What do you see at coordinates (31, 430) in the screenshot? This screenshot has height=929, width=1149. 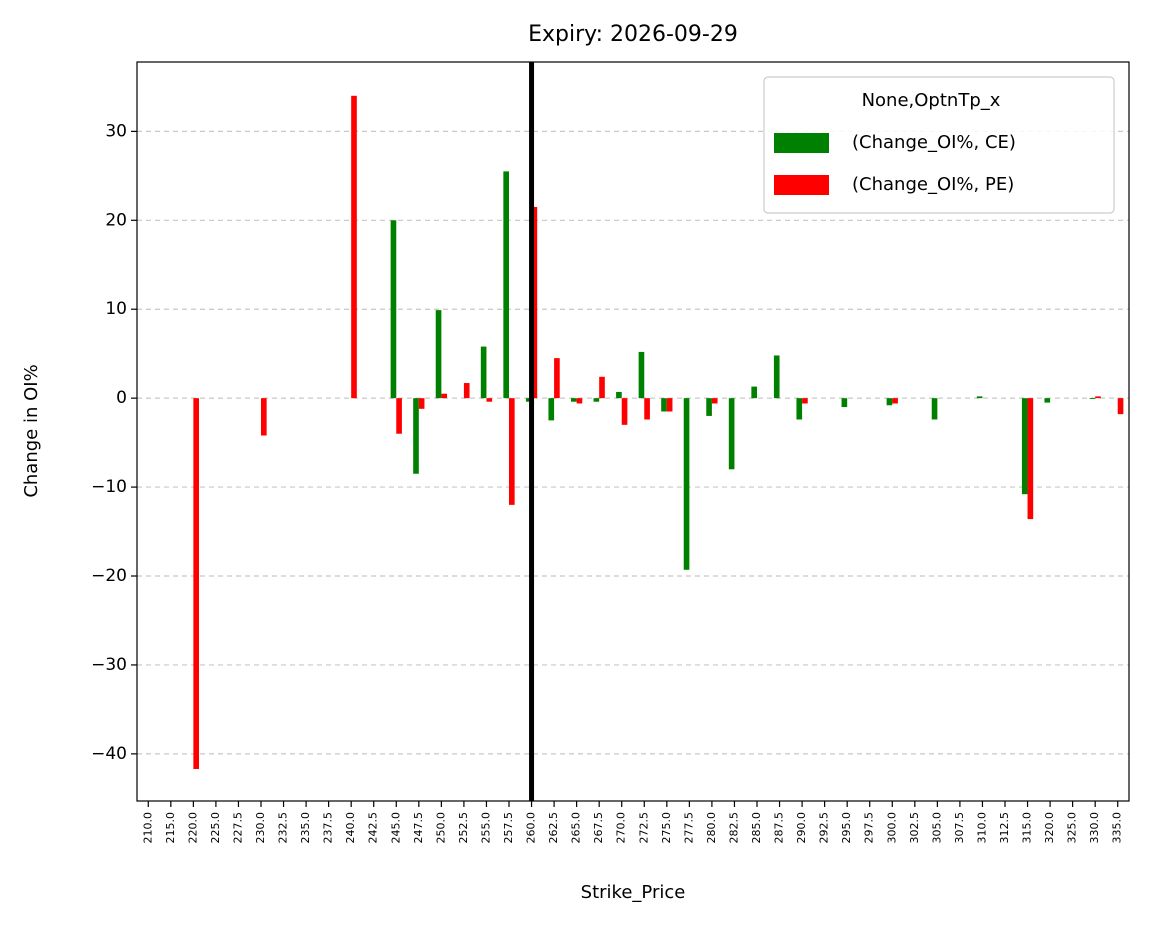 I see `y-axis-label: Change in OI%` at bounding box center [31, 430].